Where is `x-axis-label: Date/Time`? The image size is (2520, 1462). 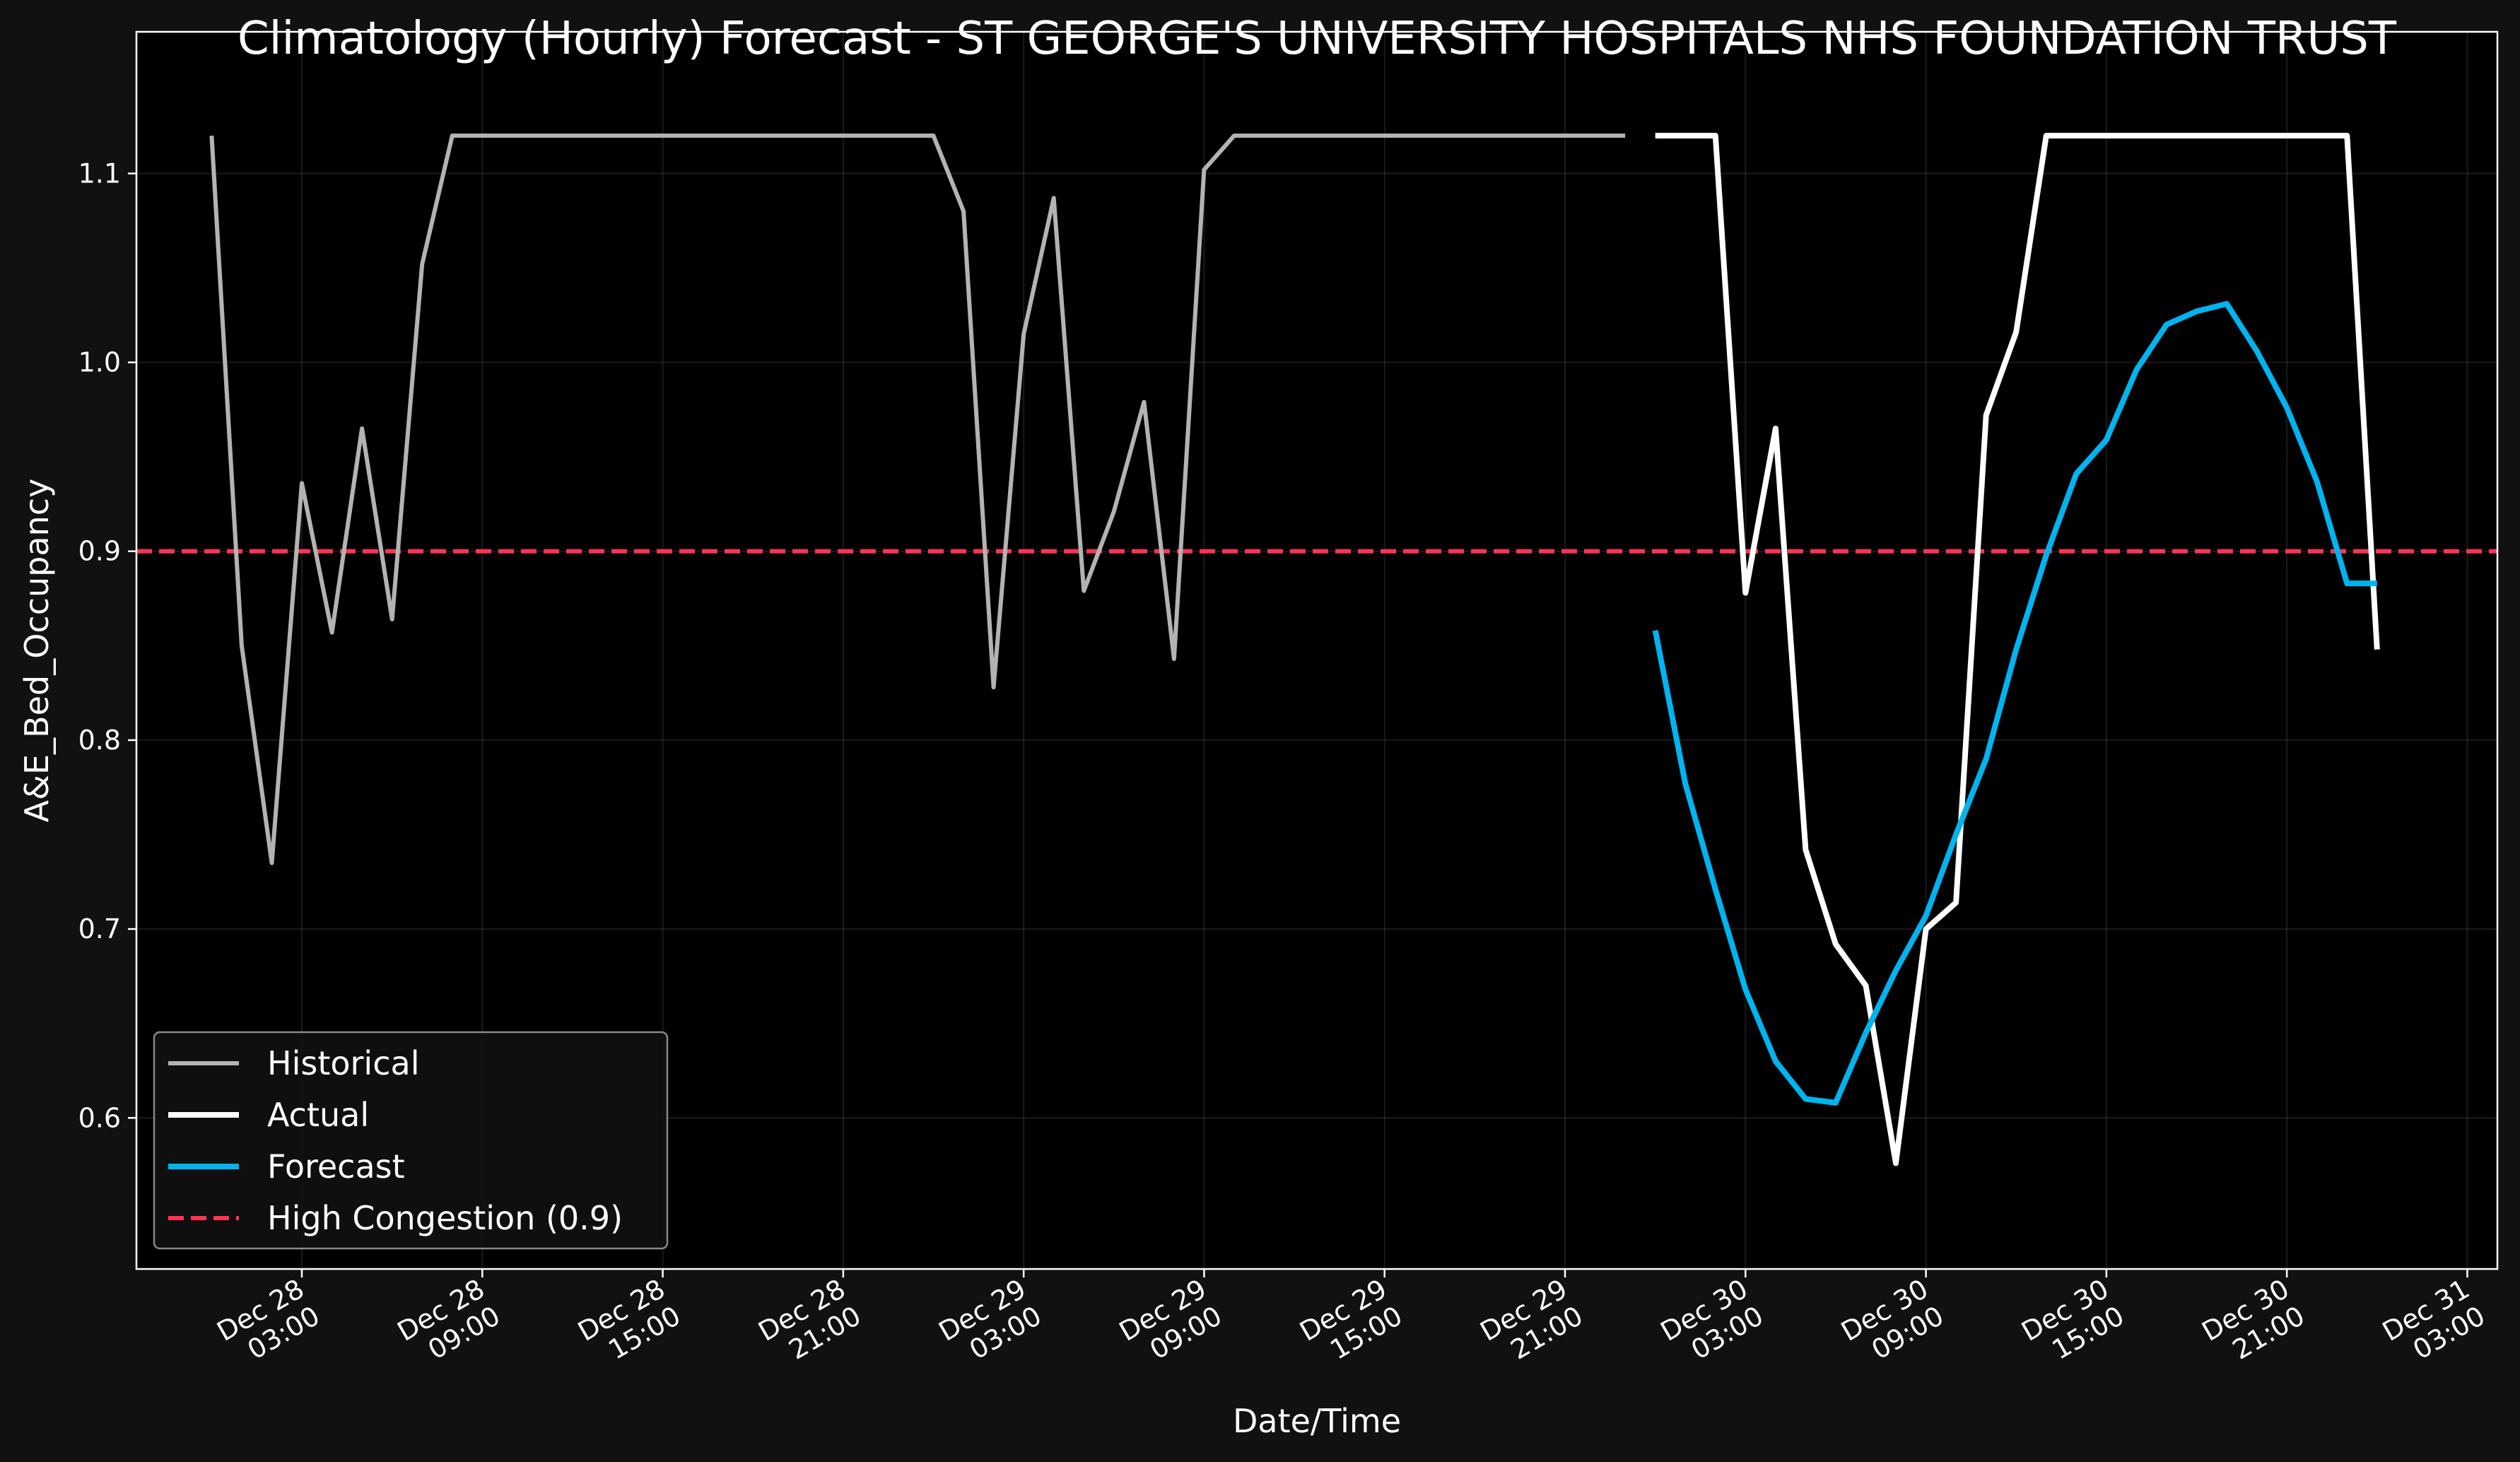
x-axis-label: Date/Time is located at coordinates (1317, 1421).